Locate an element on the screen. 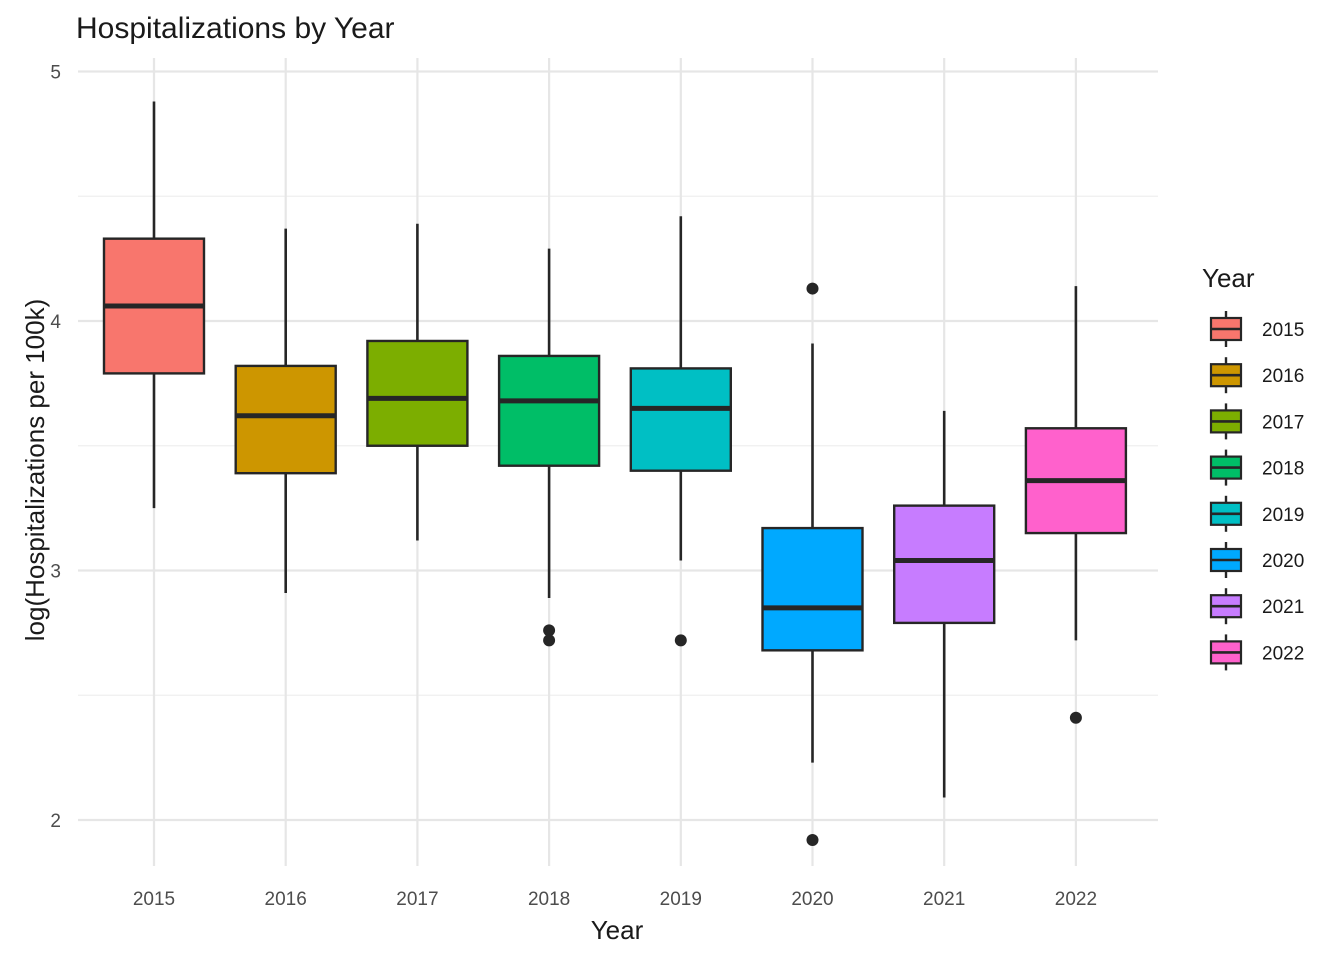  box-2019 is located at coordinates (680, 431).